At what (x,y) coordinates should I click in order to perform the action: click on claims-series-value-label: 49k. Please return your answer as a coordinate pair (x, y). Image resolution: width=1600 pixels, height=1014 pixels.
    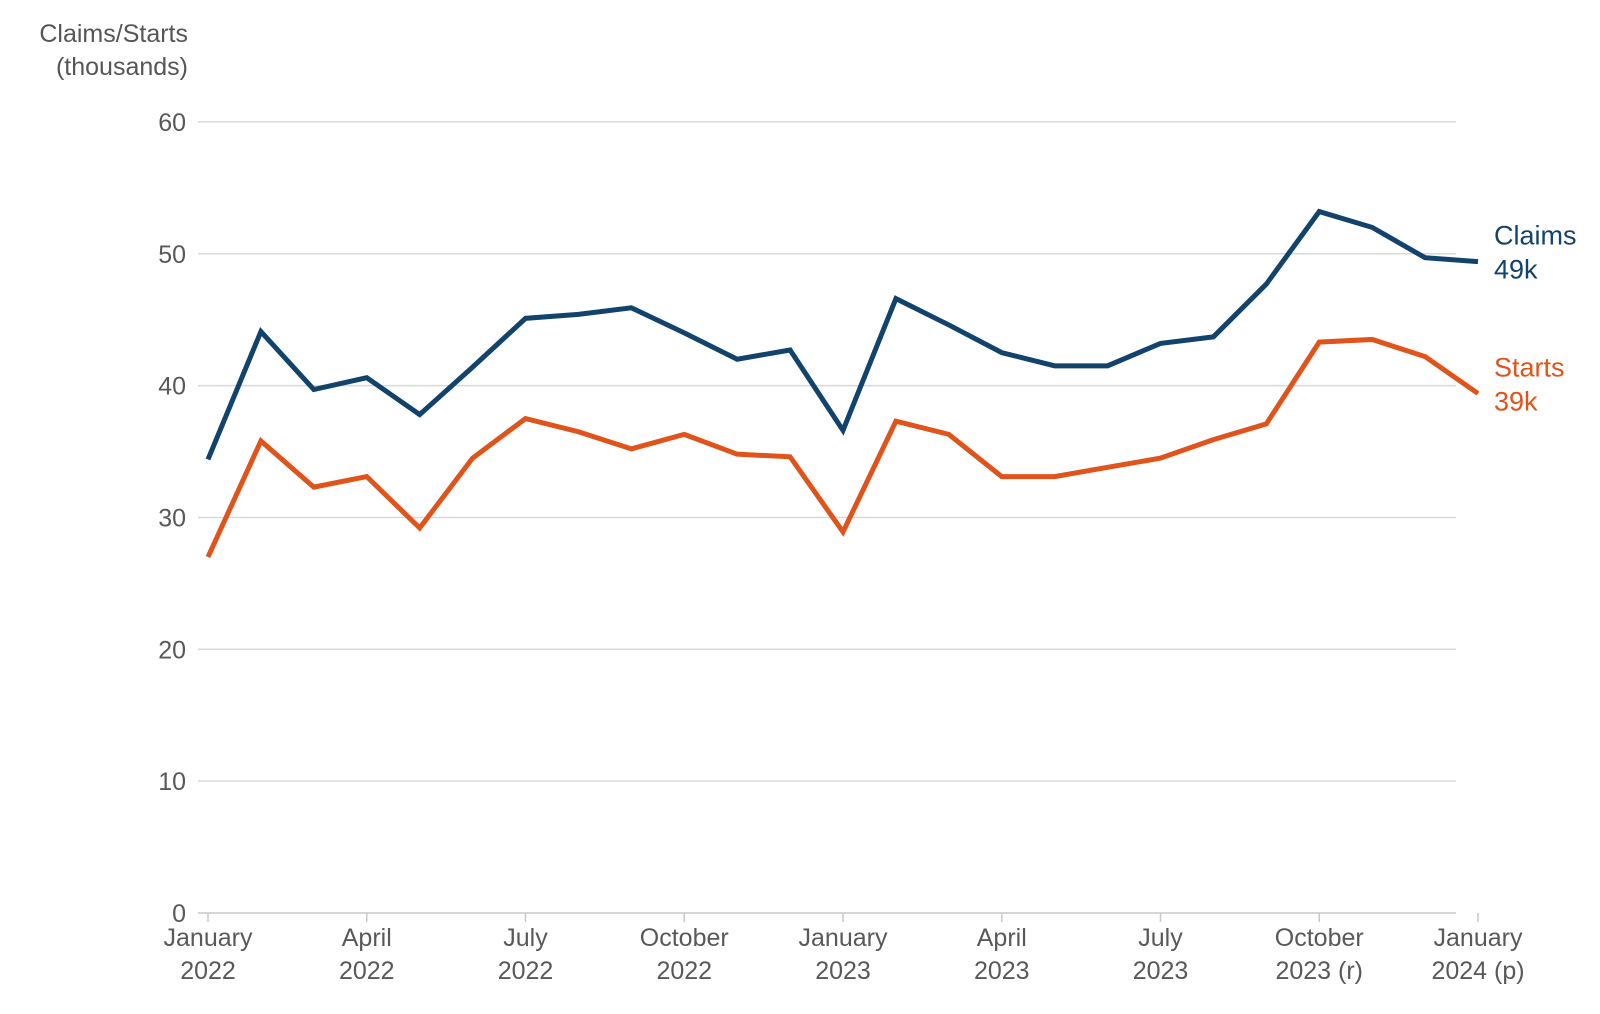
    Looking at the image, I should click on (1516, 270).